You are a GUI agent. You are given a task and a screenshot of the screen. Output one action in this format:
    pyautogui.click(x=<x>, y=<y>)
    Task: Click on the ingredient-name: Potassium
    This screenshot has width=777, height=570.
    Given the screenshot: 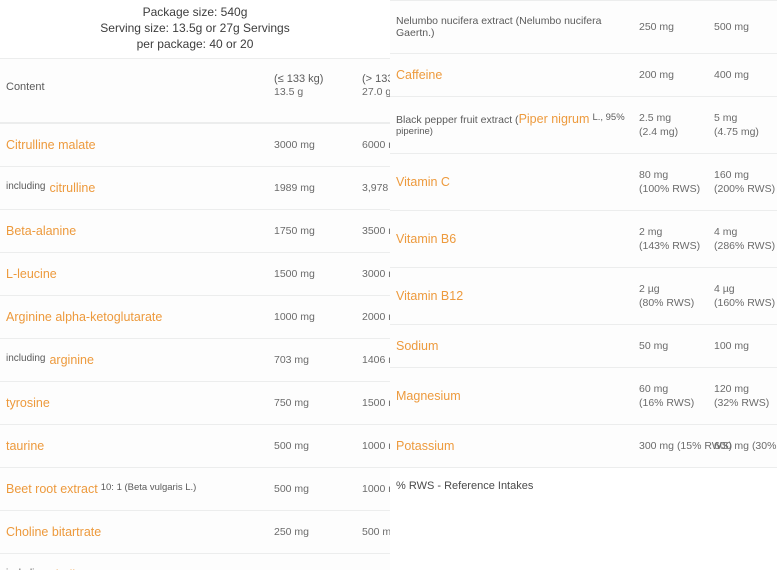 What is the action you would take?
    pyautogui.click(x=425, y=446)
    